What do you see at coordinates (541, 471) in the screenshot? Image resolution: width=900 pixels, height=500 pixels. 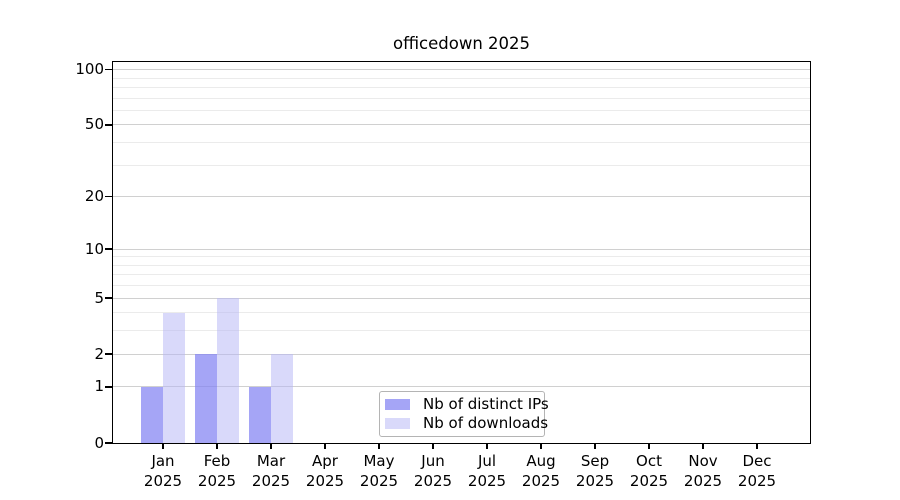 I see `x-tick-label: Aug 2025` at bounding box center [541, 471].